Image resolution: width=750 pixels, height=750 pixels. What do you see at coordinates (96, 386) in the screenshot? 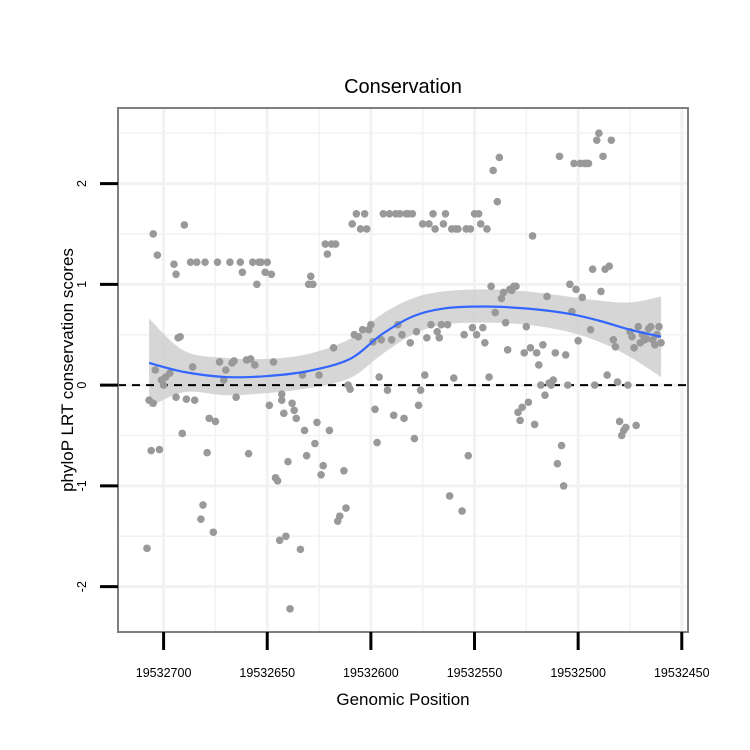
I see `y-axis: -2 -1 0 1 2` at bounding box center [96, 386].